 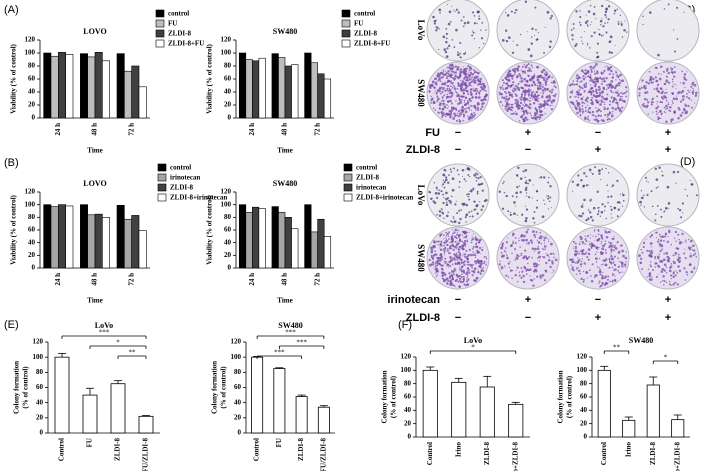 I want to click on y-tick-label: 120, so click(x=226, y=192).